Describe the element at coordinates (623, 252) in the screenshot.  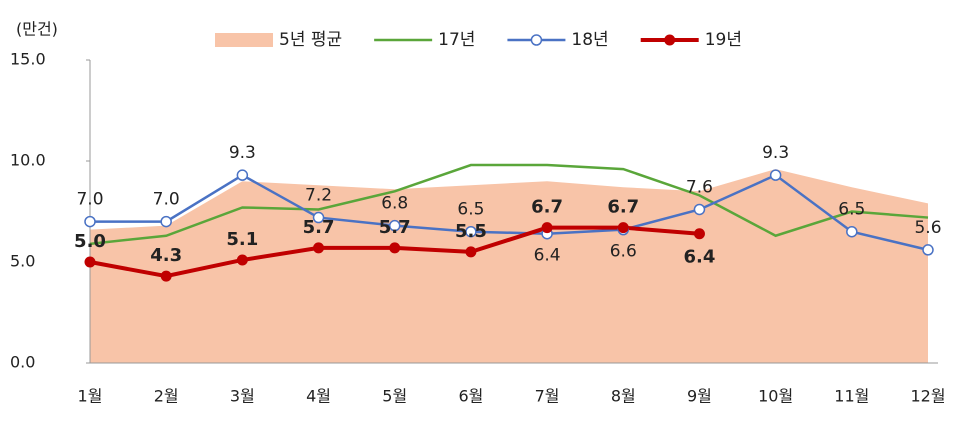
I see `data-label: 6.6` at that location.